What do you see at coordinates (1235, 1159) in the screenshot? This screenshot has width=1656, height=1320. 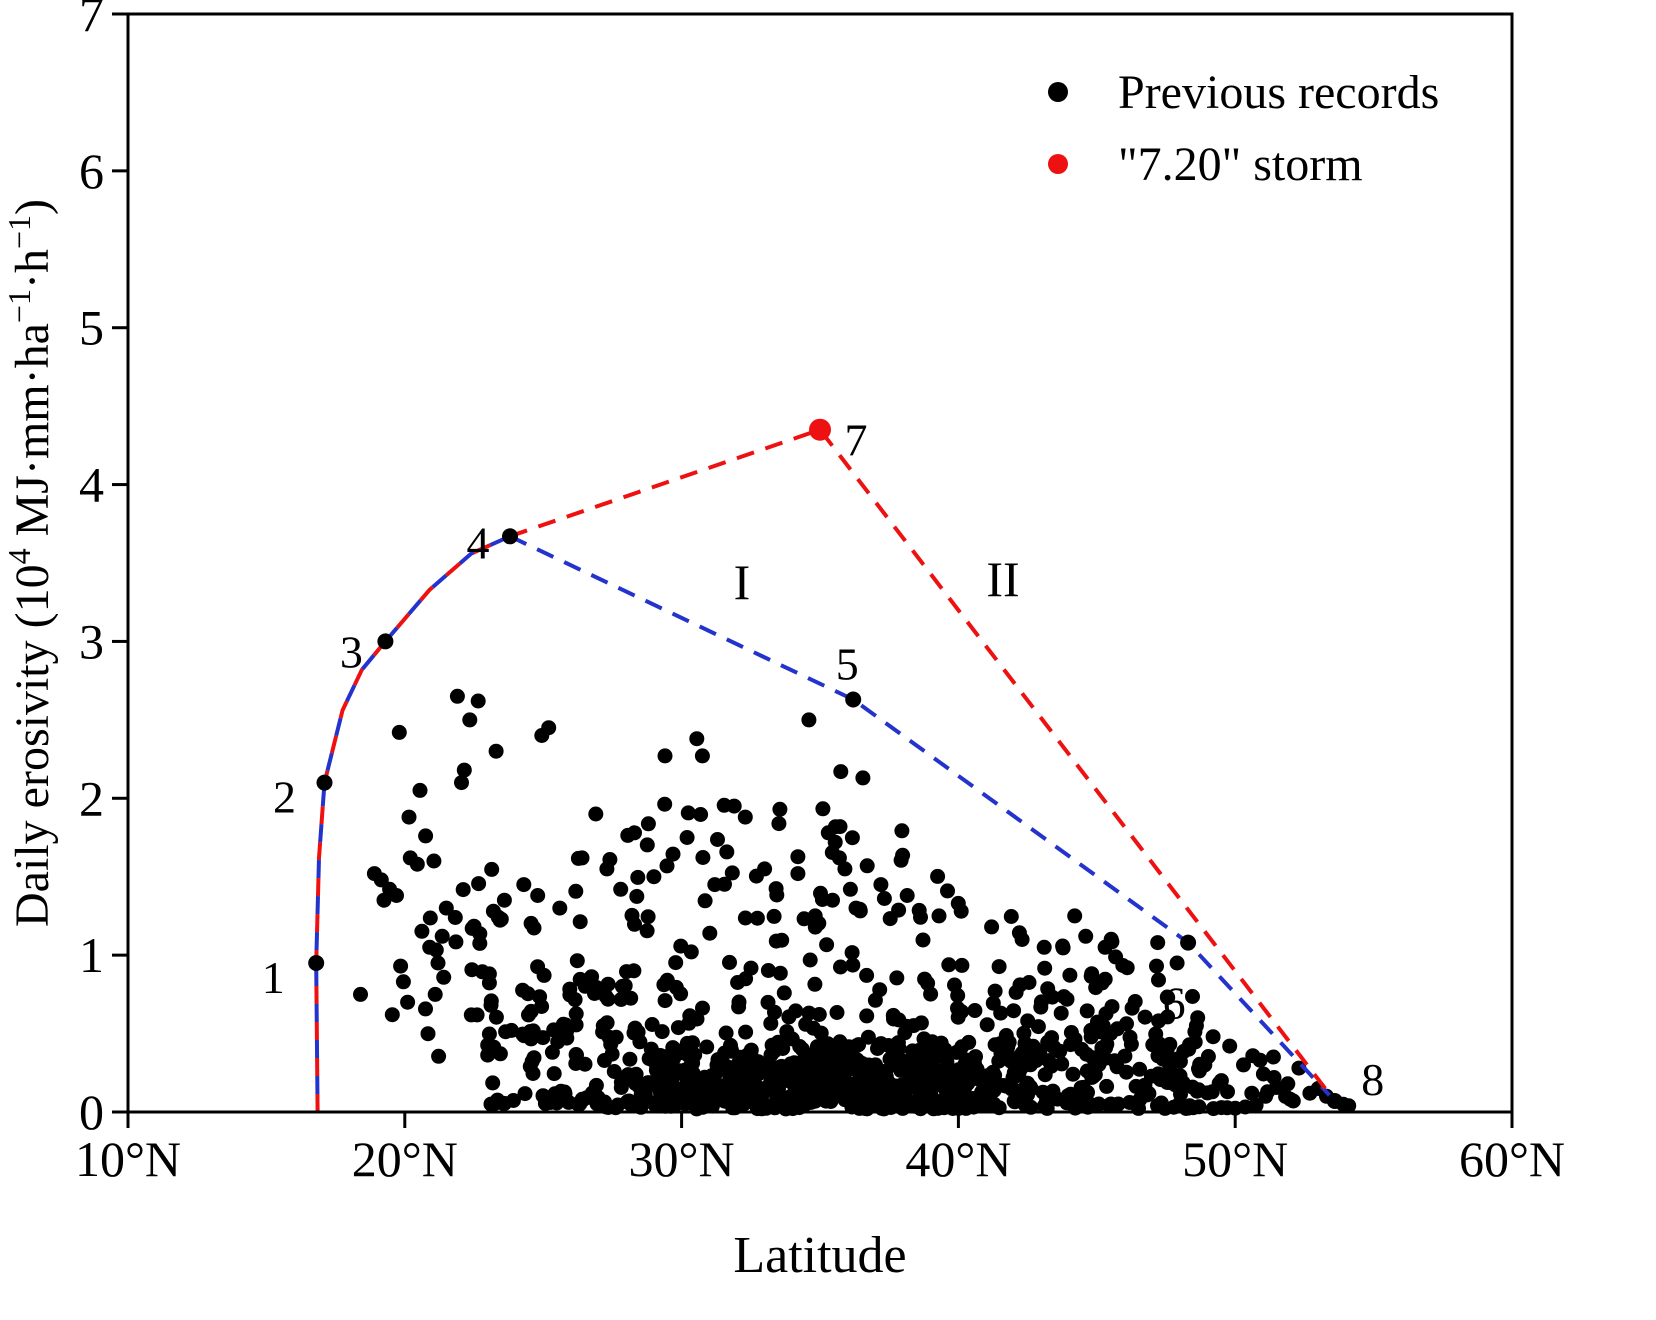 I see `x-tick-label: 50°N` at bounding box center [1235, 1159].